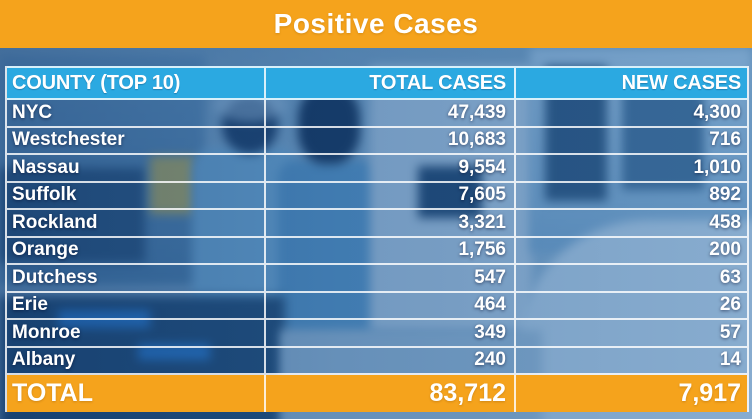 This screenshot has height=419, width=752. I want to click on table-row: Rockland 3,321 458, so click(377, 224).